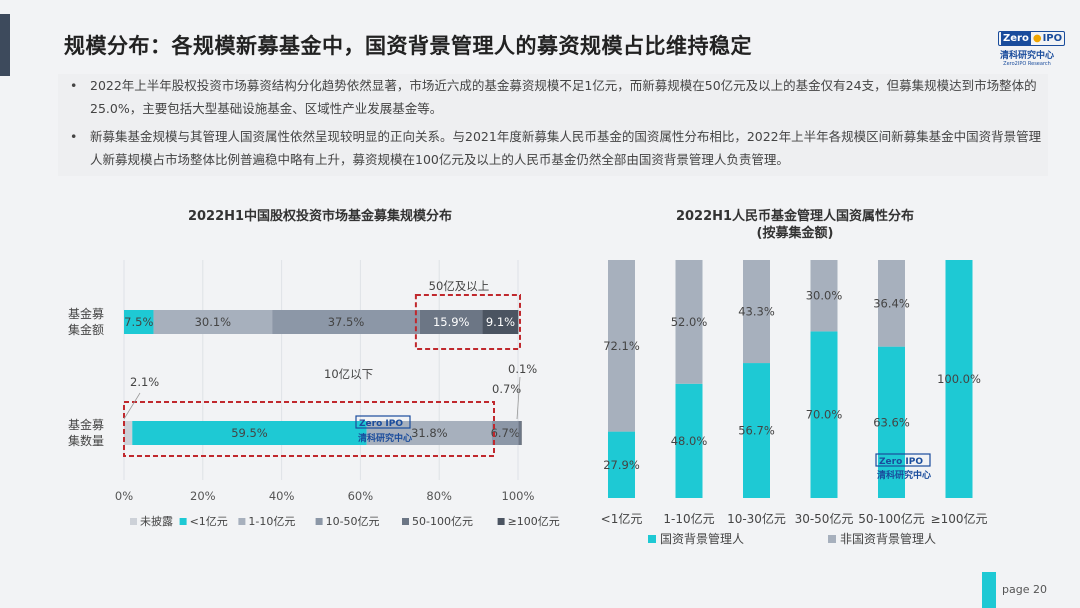 This screenshot has height=608, width=1080. What do you see at coordinates (348, 374) in the screenshot?
I see `annotation-under10: 10亿以下` at bounding box center [348, 374].